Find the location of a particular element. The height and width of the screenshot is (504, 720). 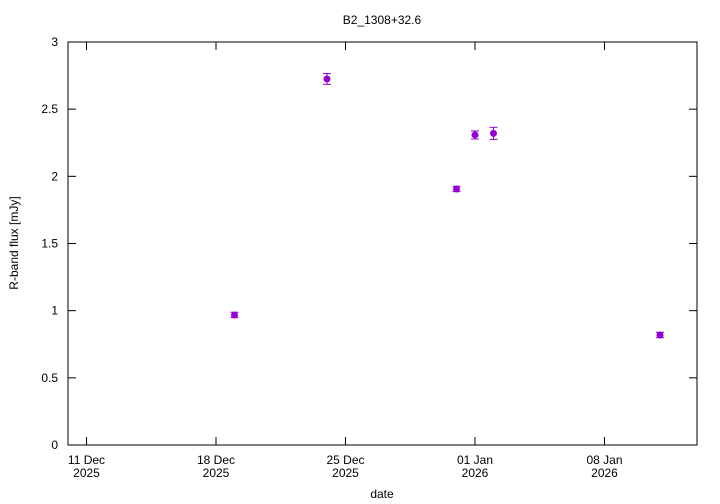

x-tick-label: 25 Dec is located at coordinates (345, 460).